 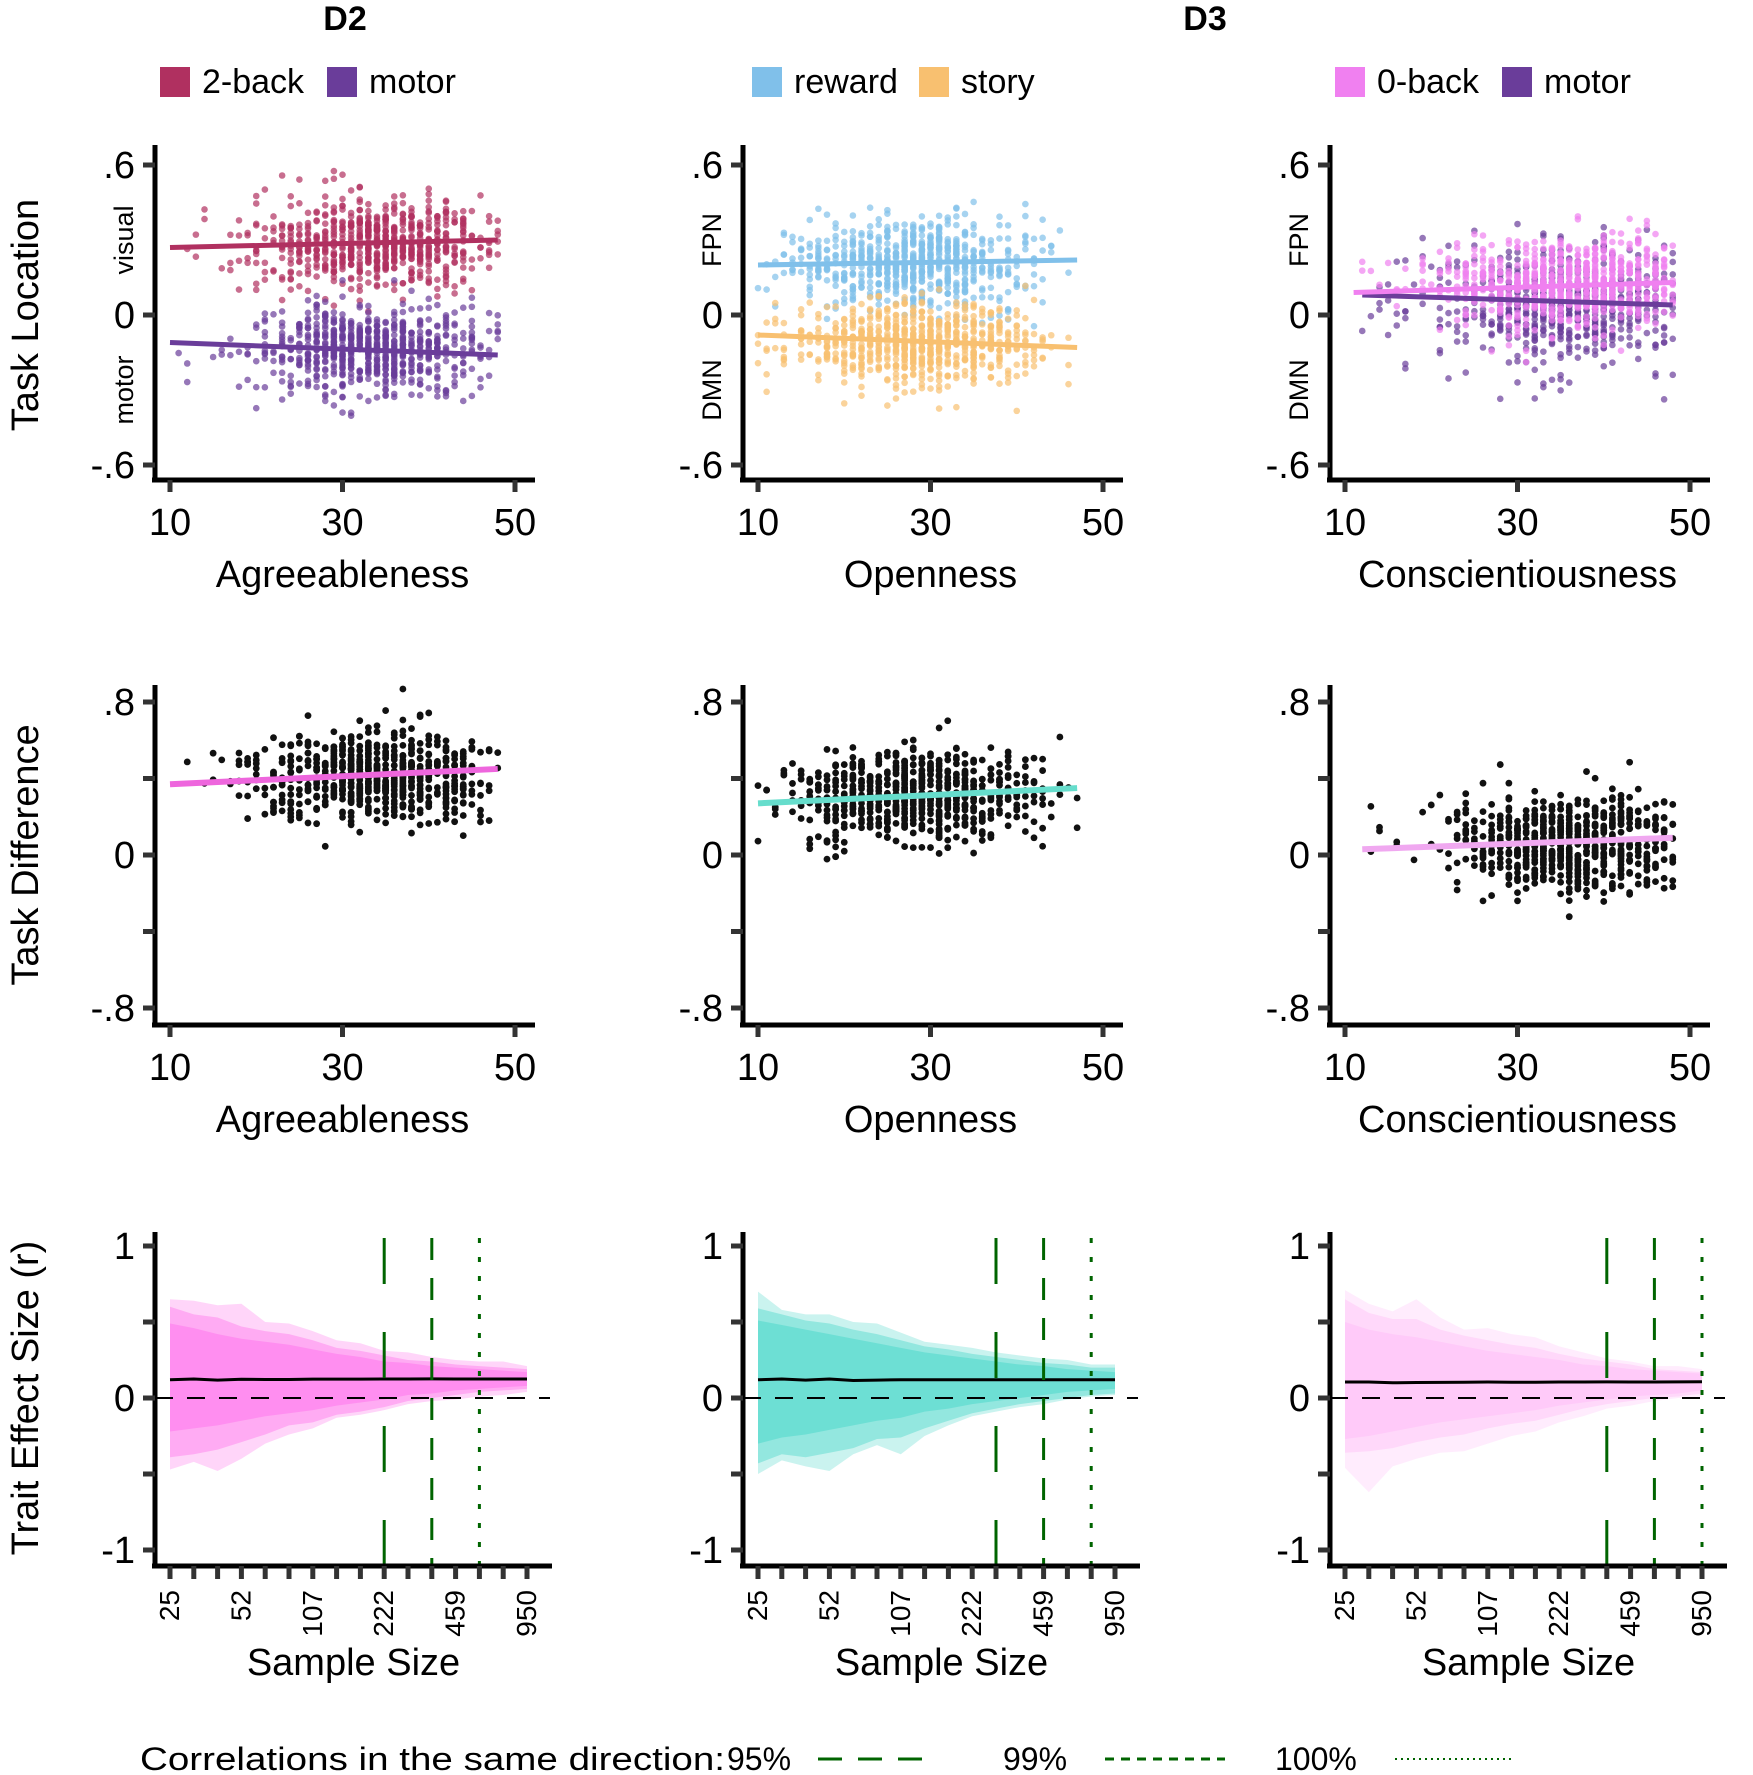 I want to click on legend-2: 0-back motor, so click(x=1483, y=82).